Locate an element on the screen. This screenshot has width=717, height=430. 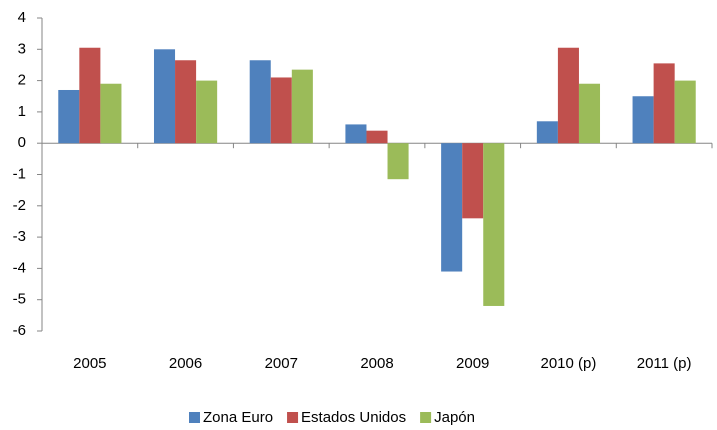
y-tick-label: -2 is located at coordinates (19, 205).